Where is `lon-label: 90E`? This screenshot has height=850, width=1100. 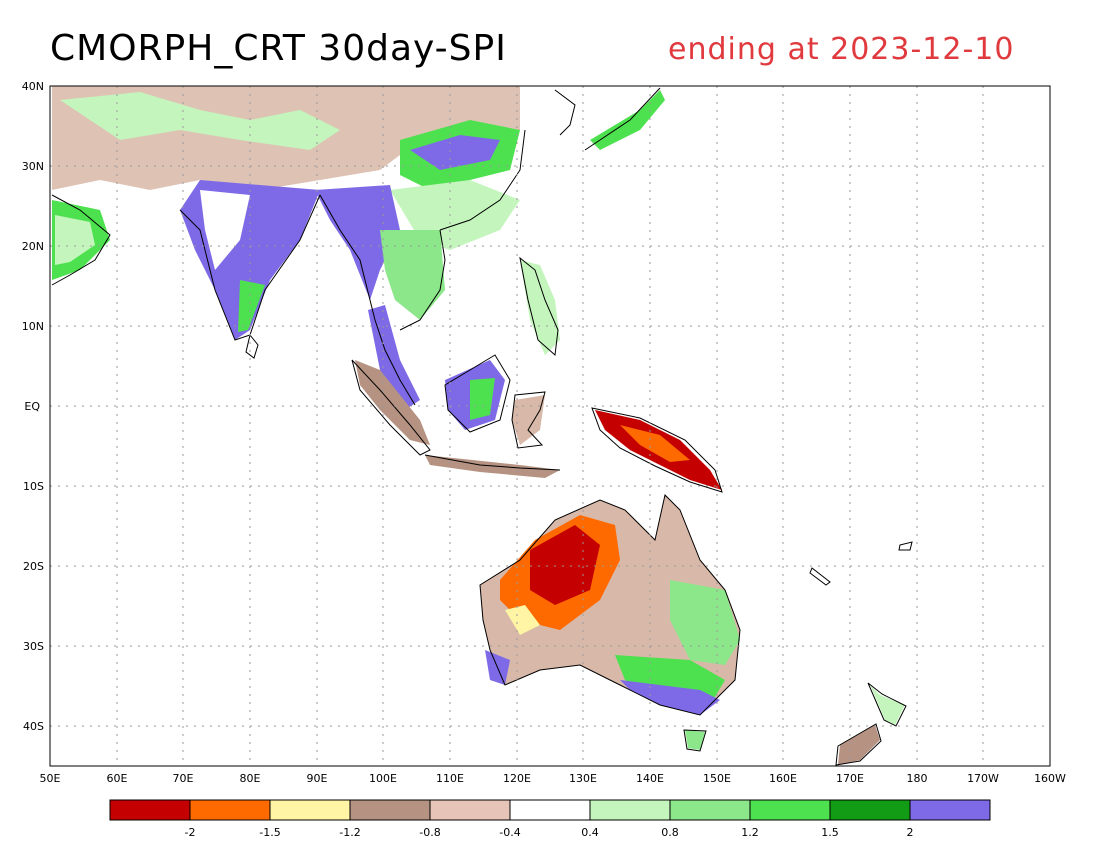
lon-label: 90E is located at coordinates (317, 778).